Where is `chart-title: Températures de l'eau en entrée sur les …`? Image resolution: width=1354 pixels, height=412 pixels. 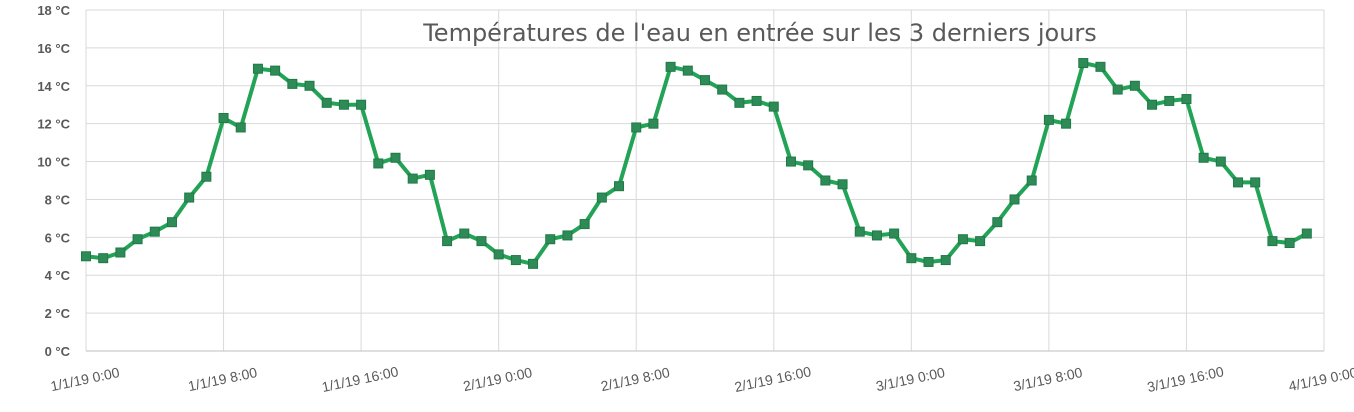 chart-title: Températures de l'eau en entrée sur les … is located at coordinates (759, 33).